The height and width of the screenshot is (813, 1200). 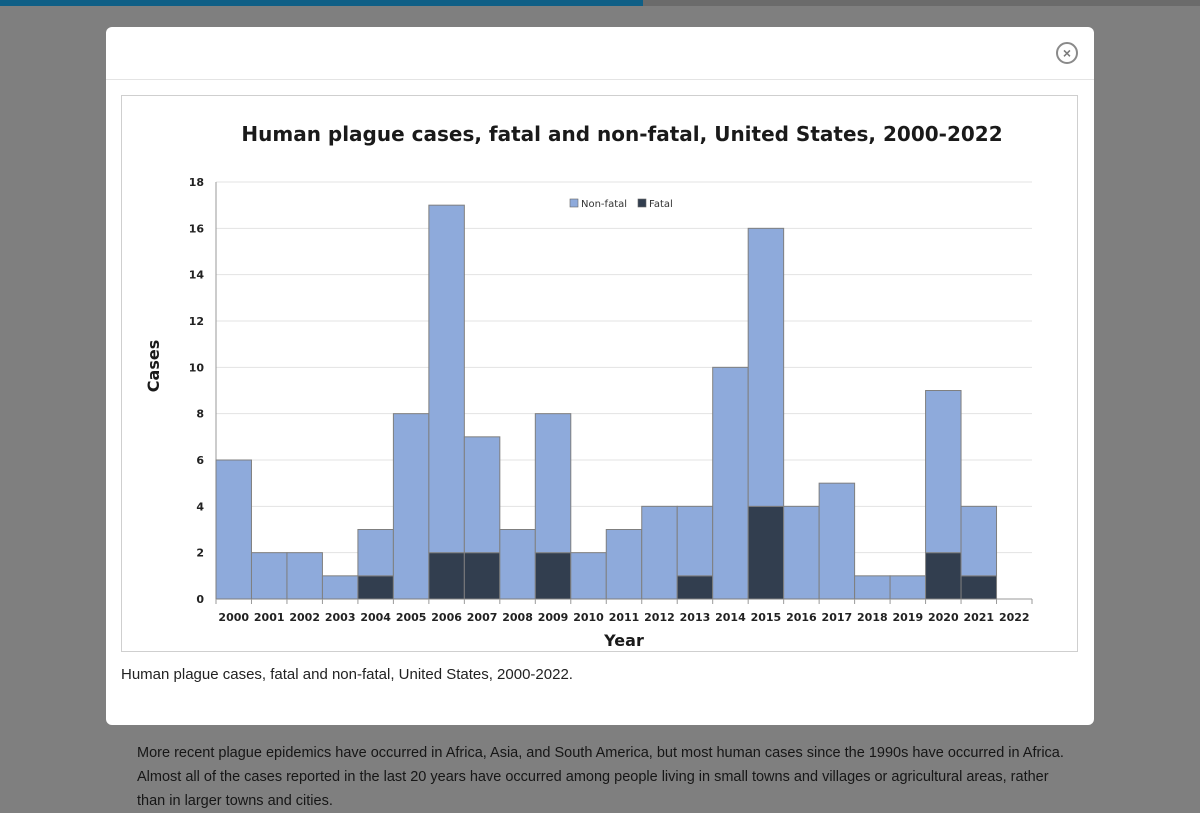 What do you see at coordinates (801, 552) in the screenshot?
I see `bar-nonfatal-2016` at bounding box center [801, 552].